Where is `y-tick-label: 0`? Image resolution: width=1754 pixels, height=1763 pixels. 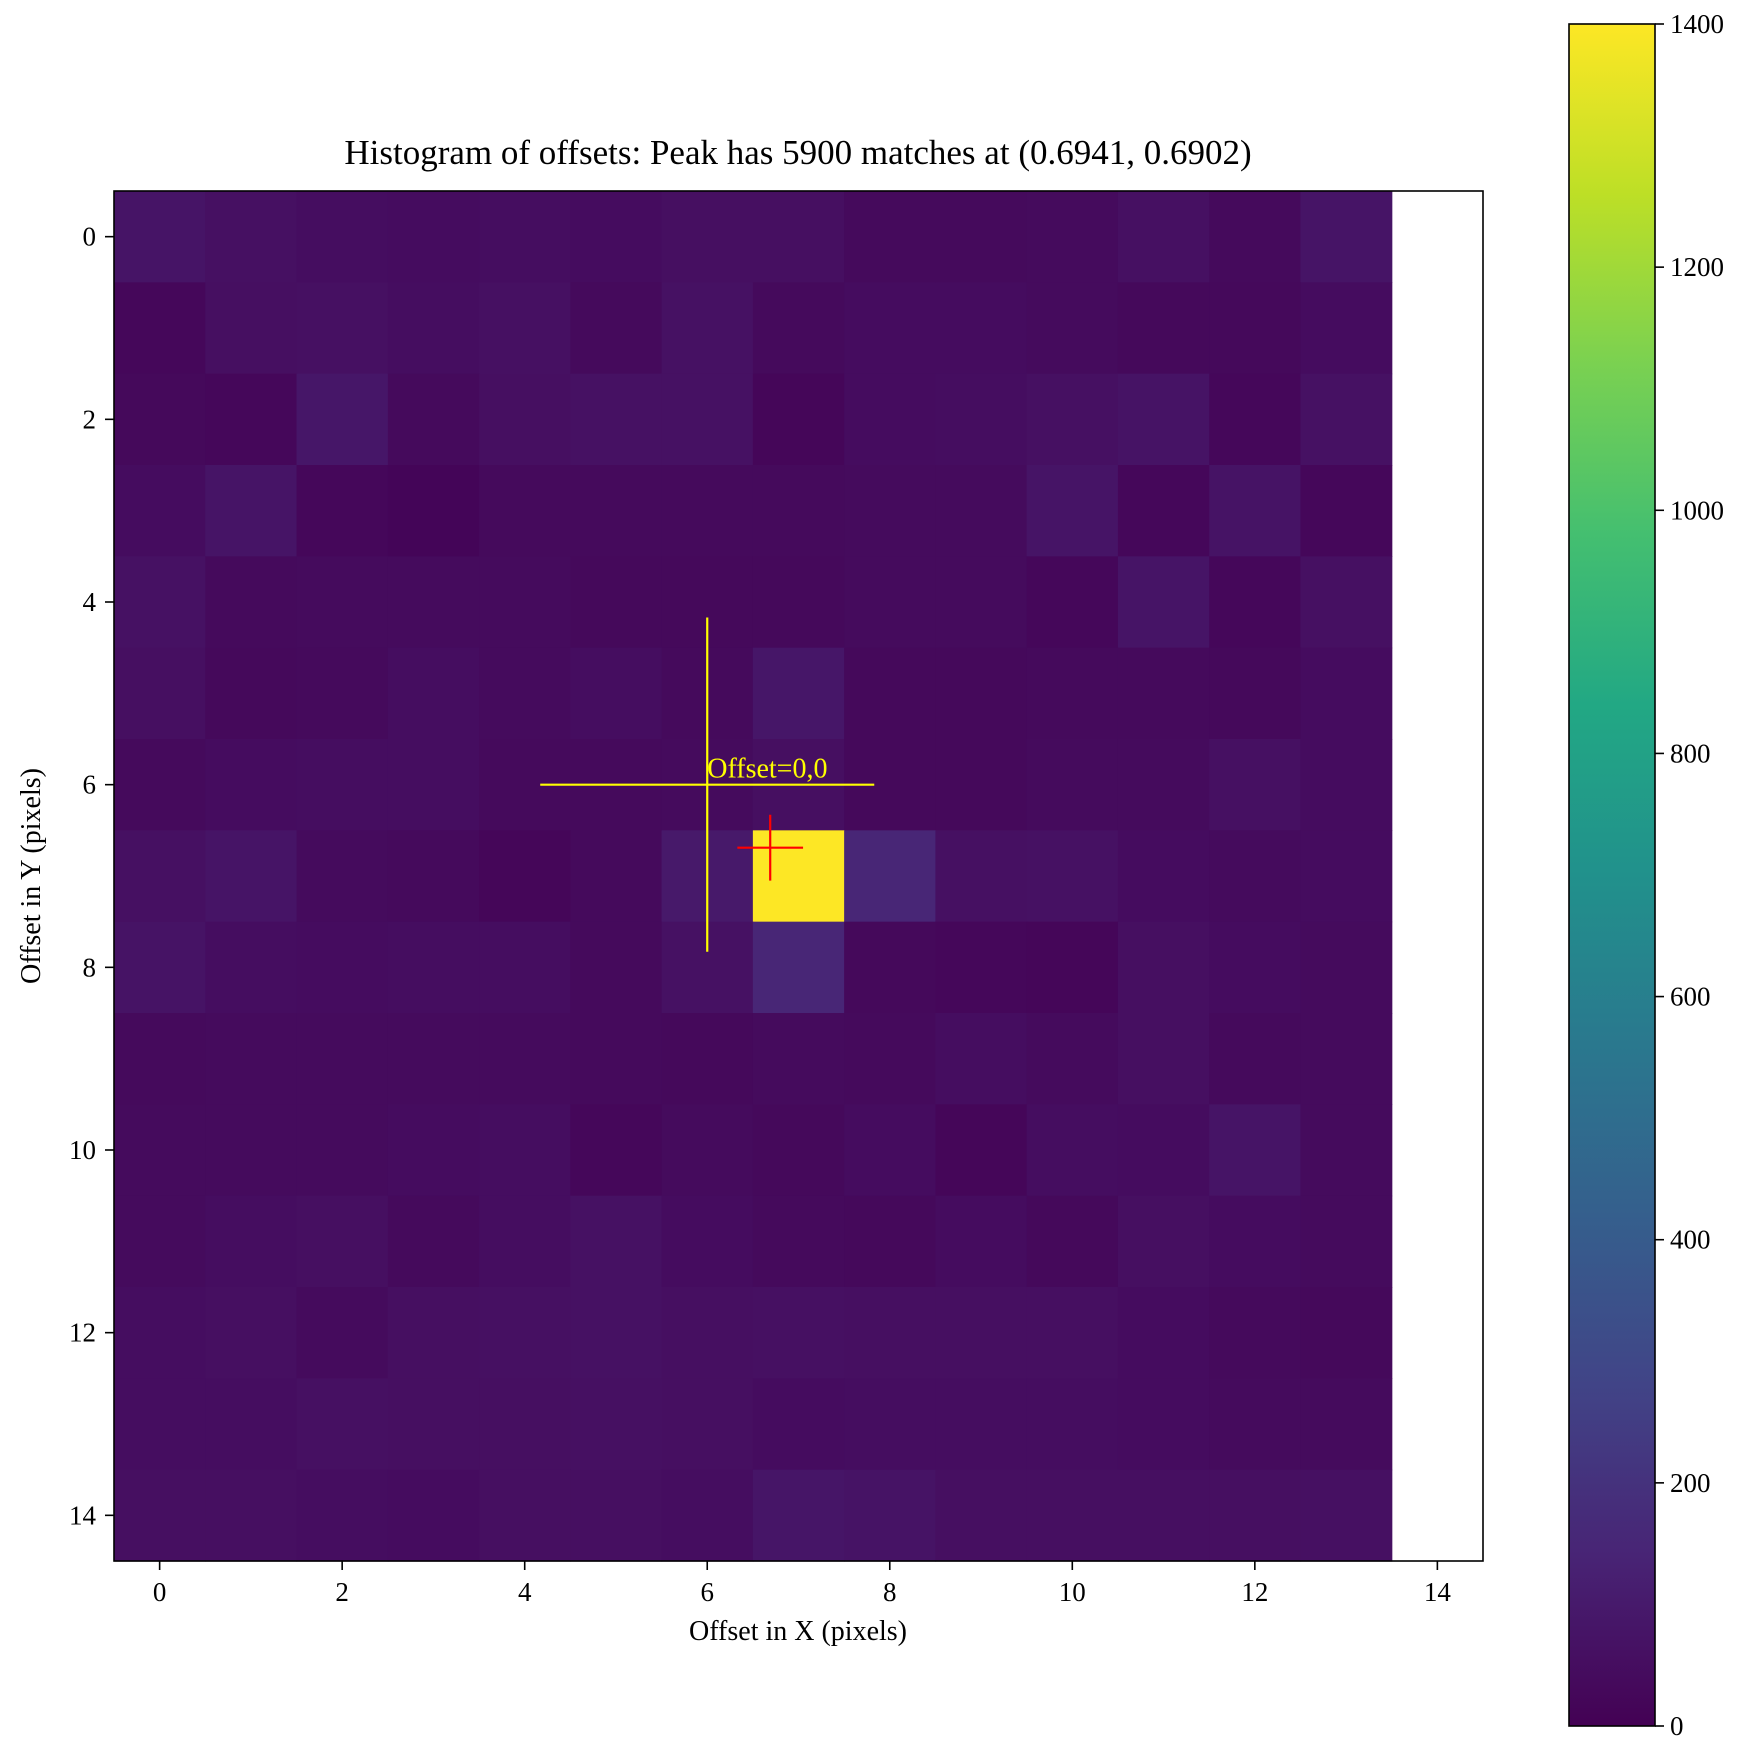
y-tick-label: 0 is located at coordinates (90, 237).